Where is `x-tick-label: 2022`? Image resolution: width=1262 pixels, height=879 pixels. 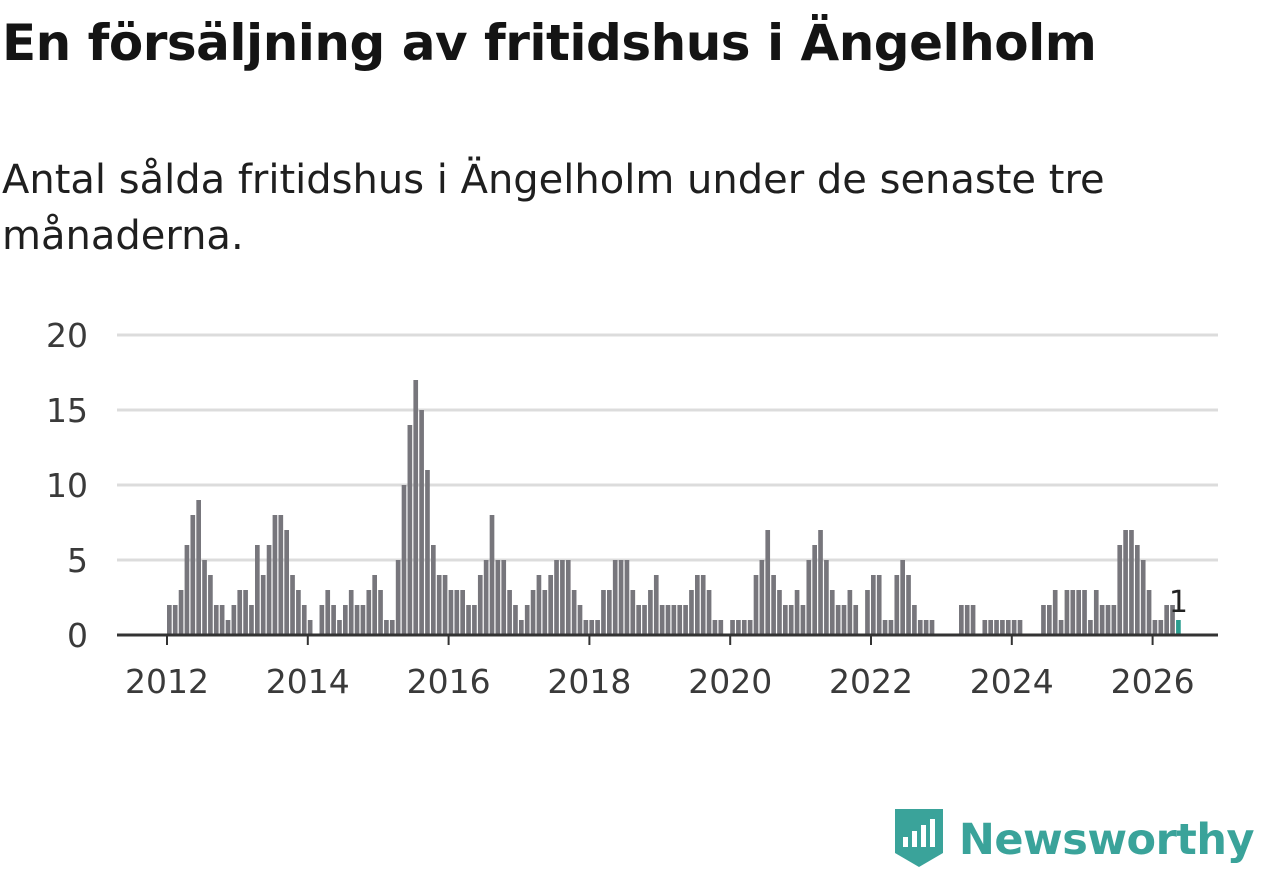
x-tick-label: 2022 is located at coordinates (871, 681).